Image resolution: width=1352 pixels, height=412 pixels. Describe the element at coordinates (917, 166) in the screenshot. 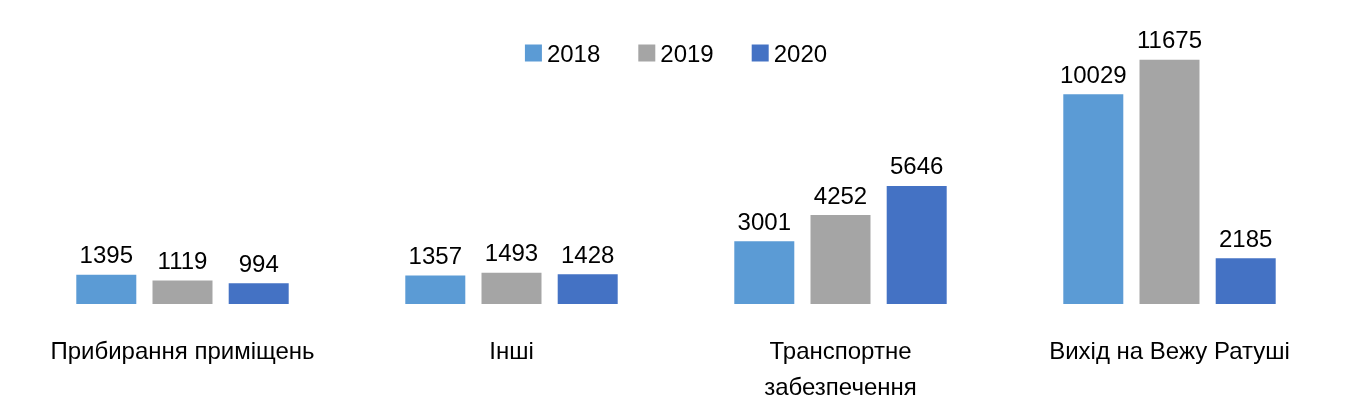

I see `data-label: 5646` at that location.